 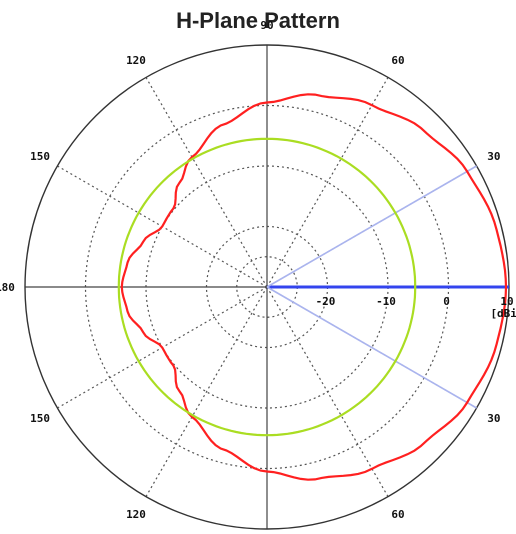 I want to click on chart-title: H-Plane Pattern, so click(x=258, y=20).